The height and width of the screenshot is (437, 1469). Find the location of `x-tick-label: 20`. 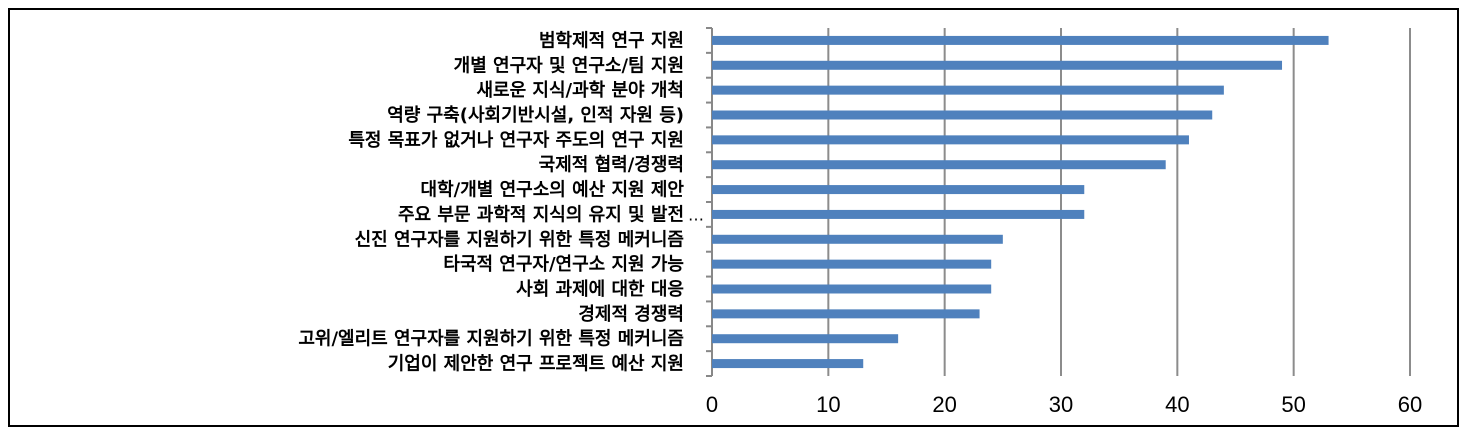

x-tick-label: 20 is located at coordinates (944, 404).